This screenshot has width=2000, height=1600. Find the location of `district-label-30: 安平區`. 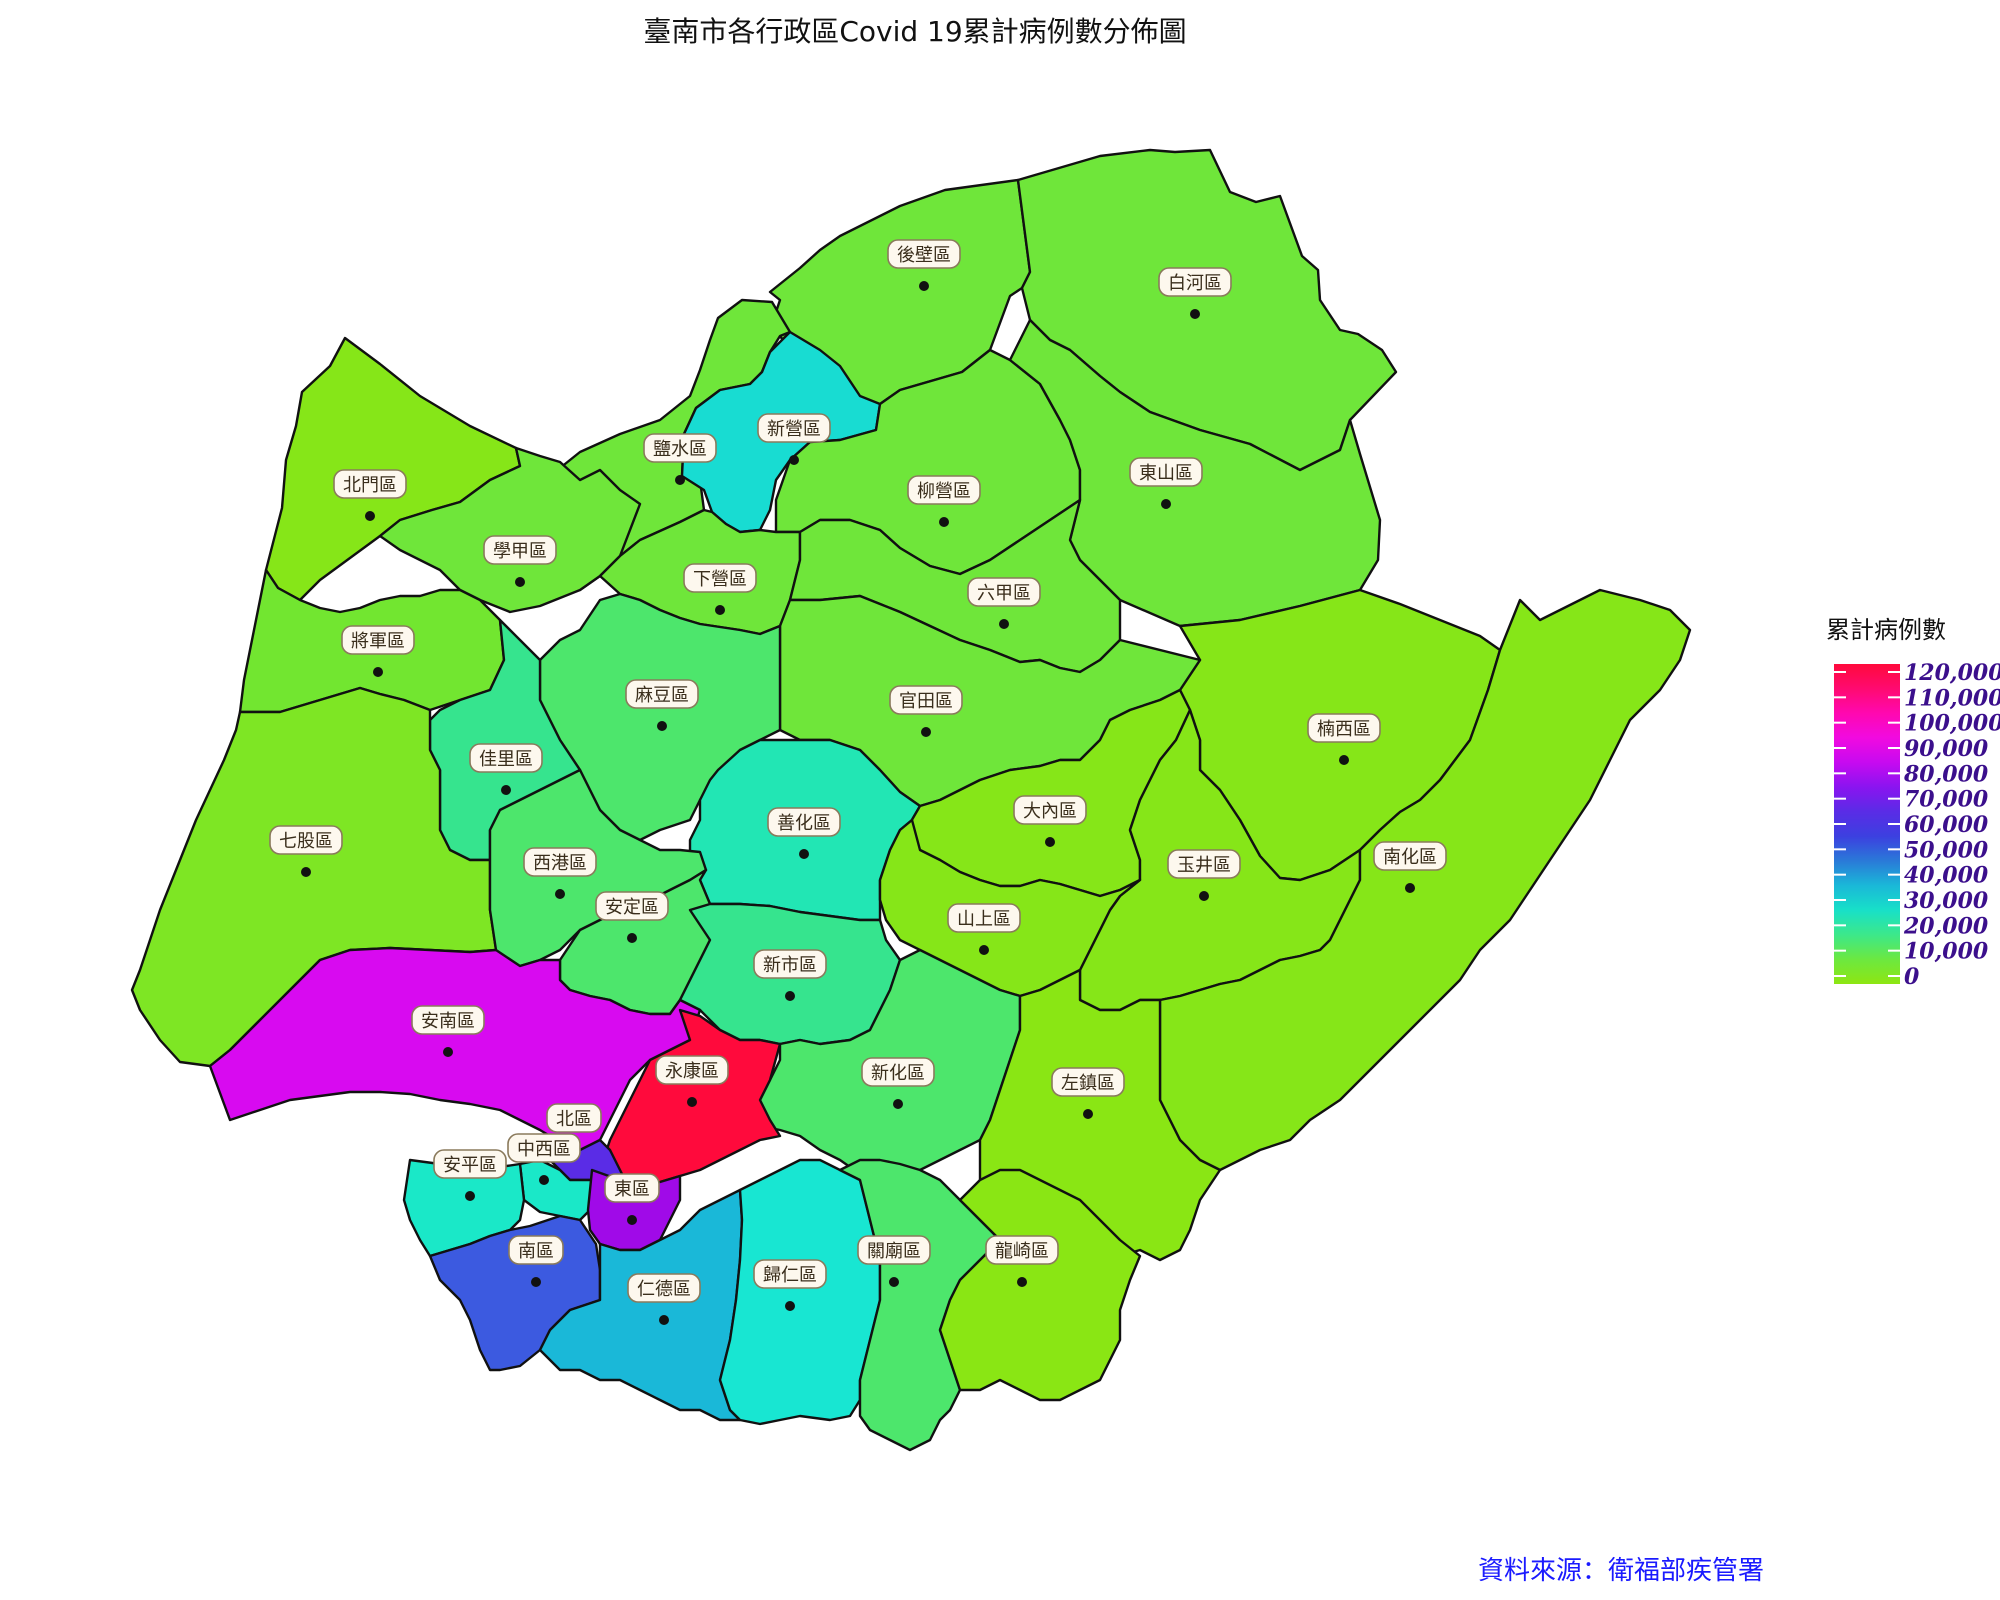

district-label-30: 安平區 is located at coordinates (470, 1175).